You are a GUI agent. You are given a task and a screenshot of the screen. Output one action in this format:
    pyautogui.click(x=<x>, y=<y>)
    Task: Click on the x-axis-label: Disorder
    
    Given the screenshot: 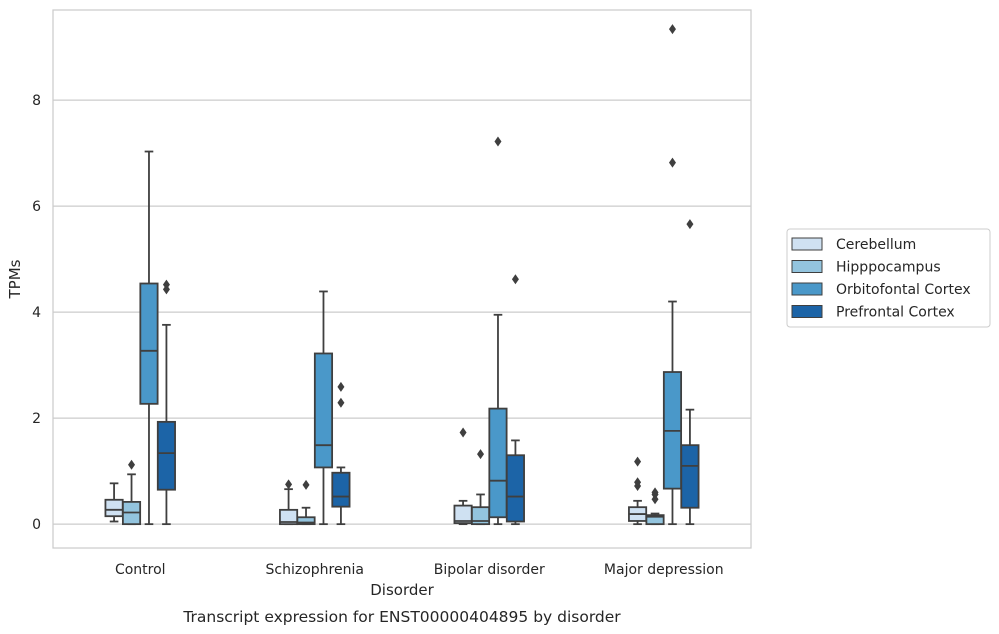 What is the action you would take?
    pyautogui.click(x=402, y=590)
    